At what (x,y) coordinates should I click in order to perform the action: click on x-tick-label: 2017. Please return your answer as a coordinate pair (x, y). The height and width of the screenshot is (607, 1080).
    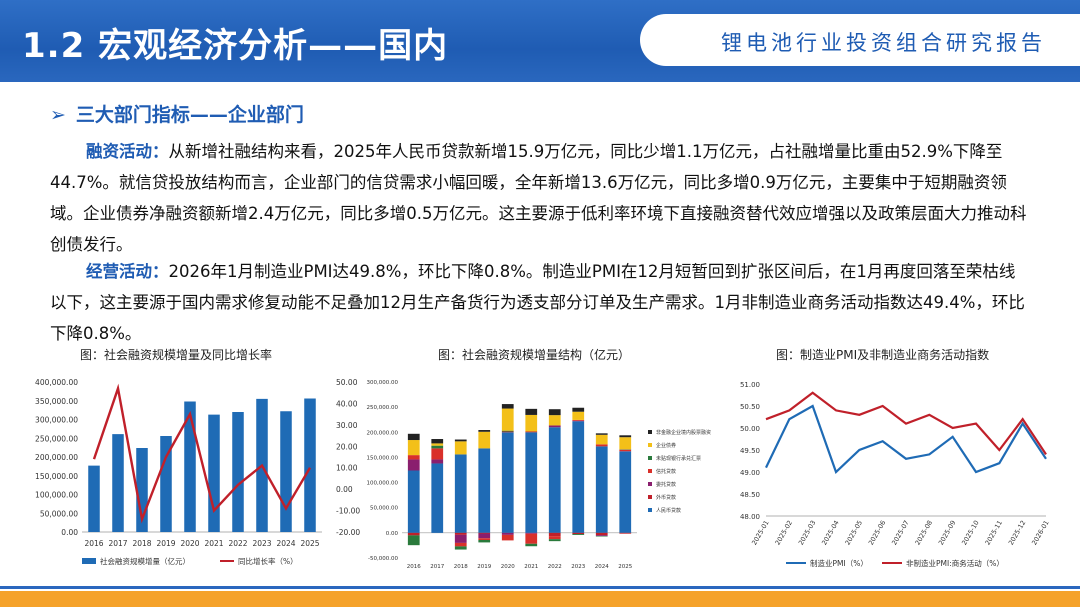
    Looking at the image, I should click on (437, 567).